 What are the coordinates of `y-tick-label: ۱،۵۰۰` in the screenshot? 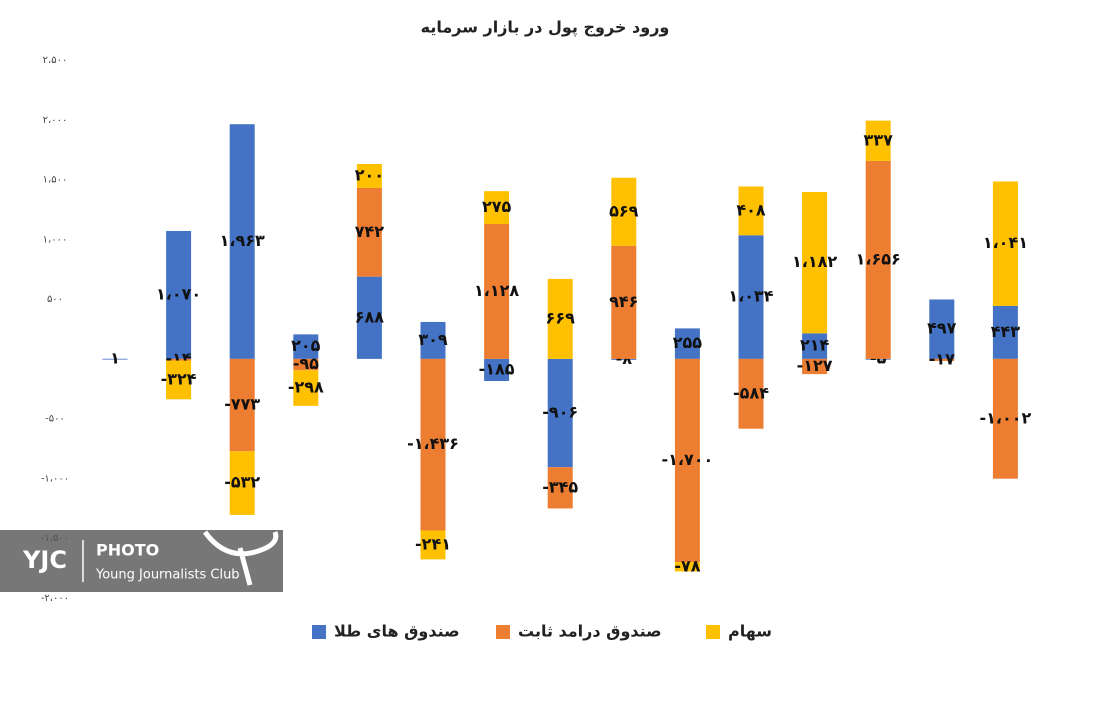 It's located at (55, 180).